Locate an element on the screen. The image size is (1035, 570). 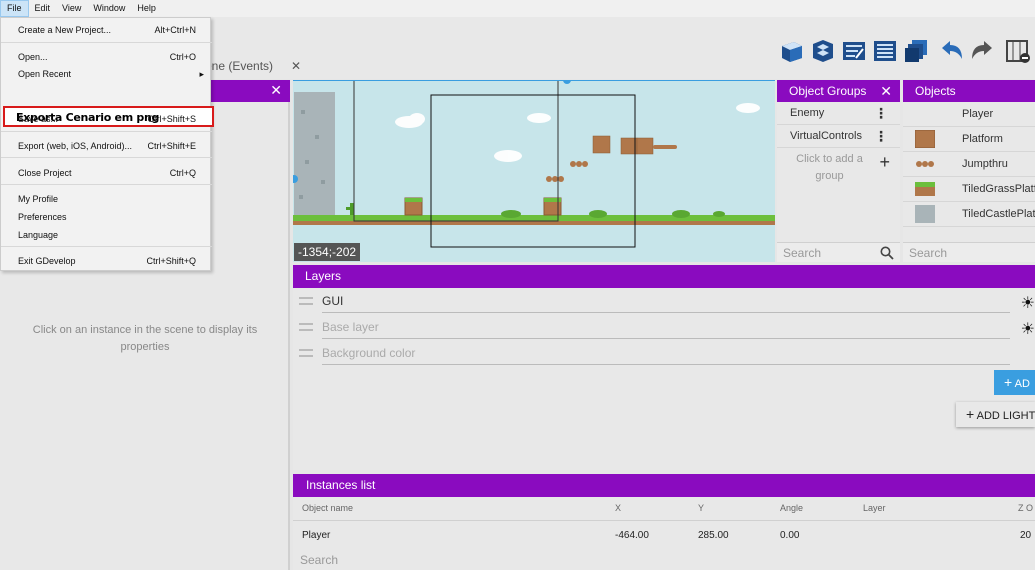
column-header: Object name is located at coordinates (328, 508).